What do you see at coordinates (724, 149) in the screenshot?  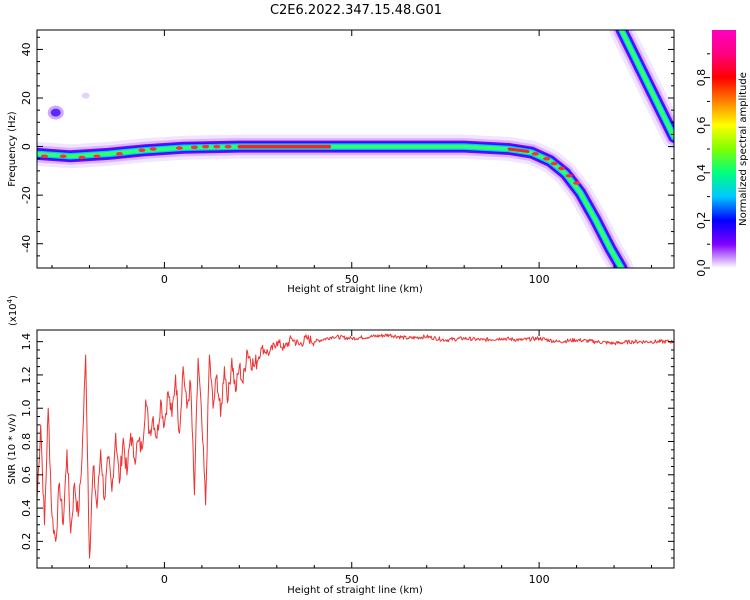 I see `colorbar-gradient` at bounding box center [724, 149].